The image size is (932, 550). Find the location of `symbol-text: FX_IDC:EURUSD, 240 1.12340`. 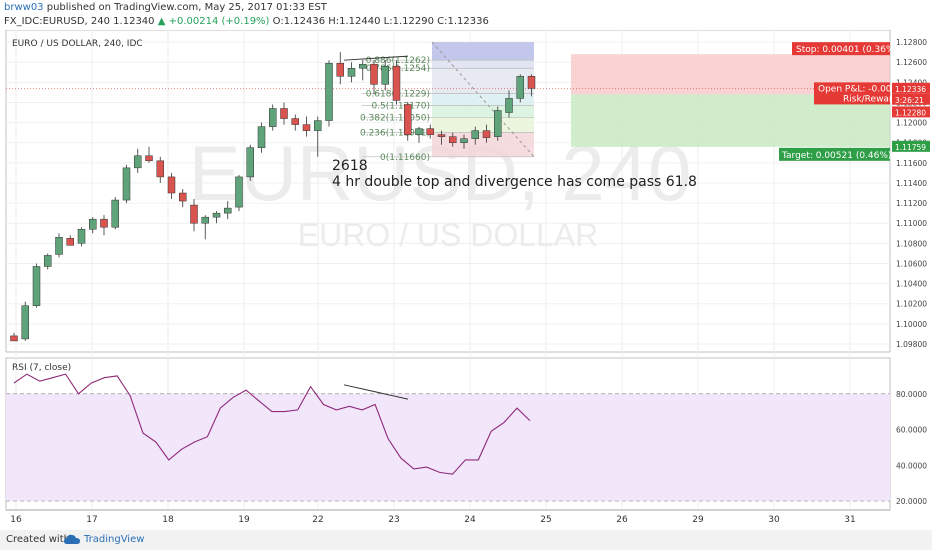

symbol-text: FX_IDC:EURUSD, 240 1.12340 is located at coordinates (79, 21).